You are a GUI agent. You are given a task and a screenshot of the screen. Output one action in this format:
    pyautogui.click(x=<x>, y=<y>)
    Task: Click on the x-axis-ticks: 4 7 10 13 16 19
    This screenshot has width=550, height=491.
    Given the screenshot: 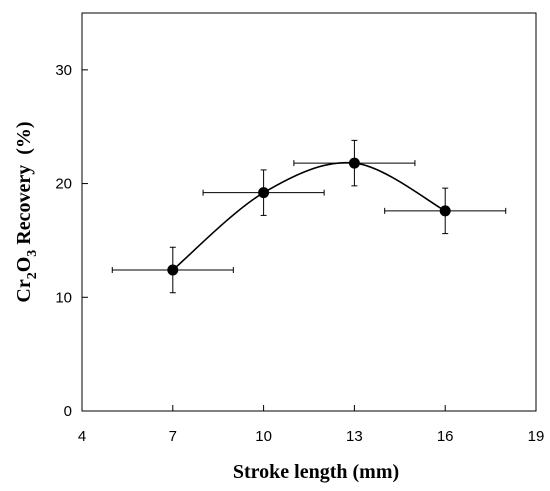 What is the action you would take?
    pyautogui.click(x=311, y=425)
    